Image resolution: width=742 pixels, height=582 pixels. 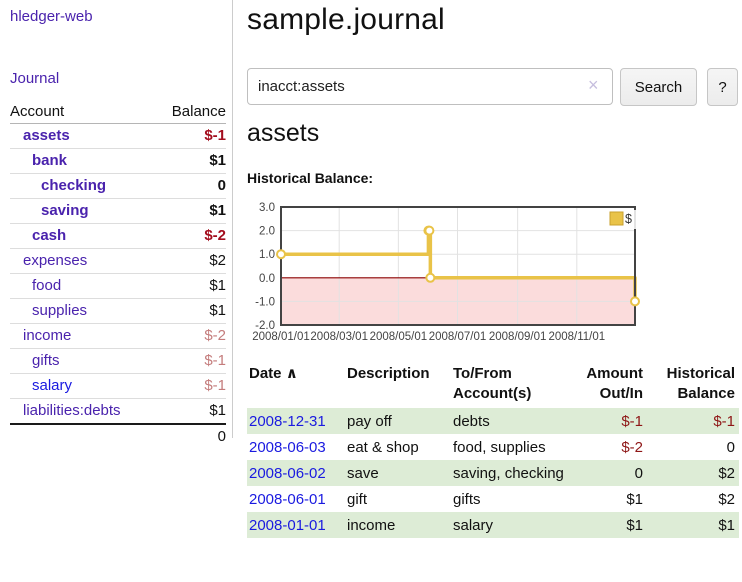 What do you see at coordinates (576, 337) in the screenshot?
I see `svg-text: 2008/11/01` at bounding box center [576, 337].